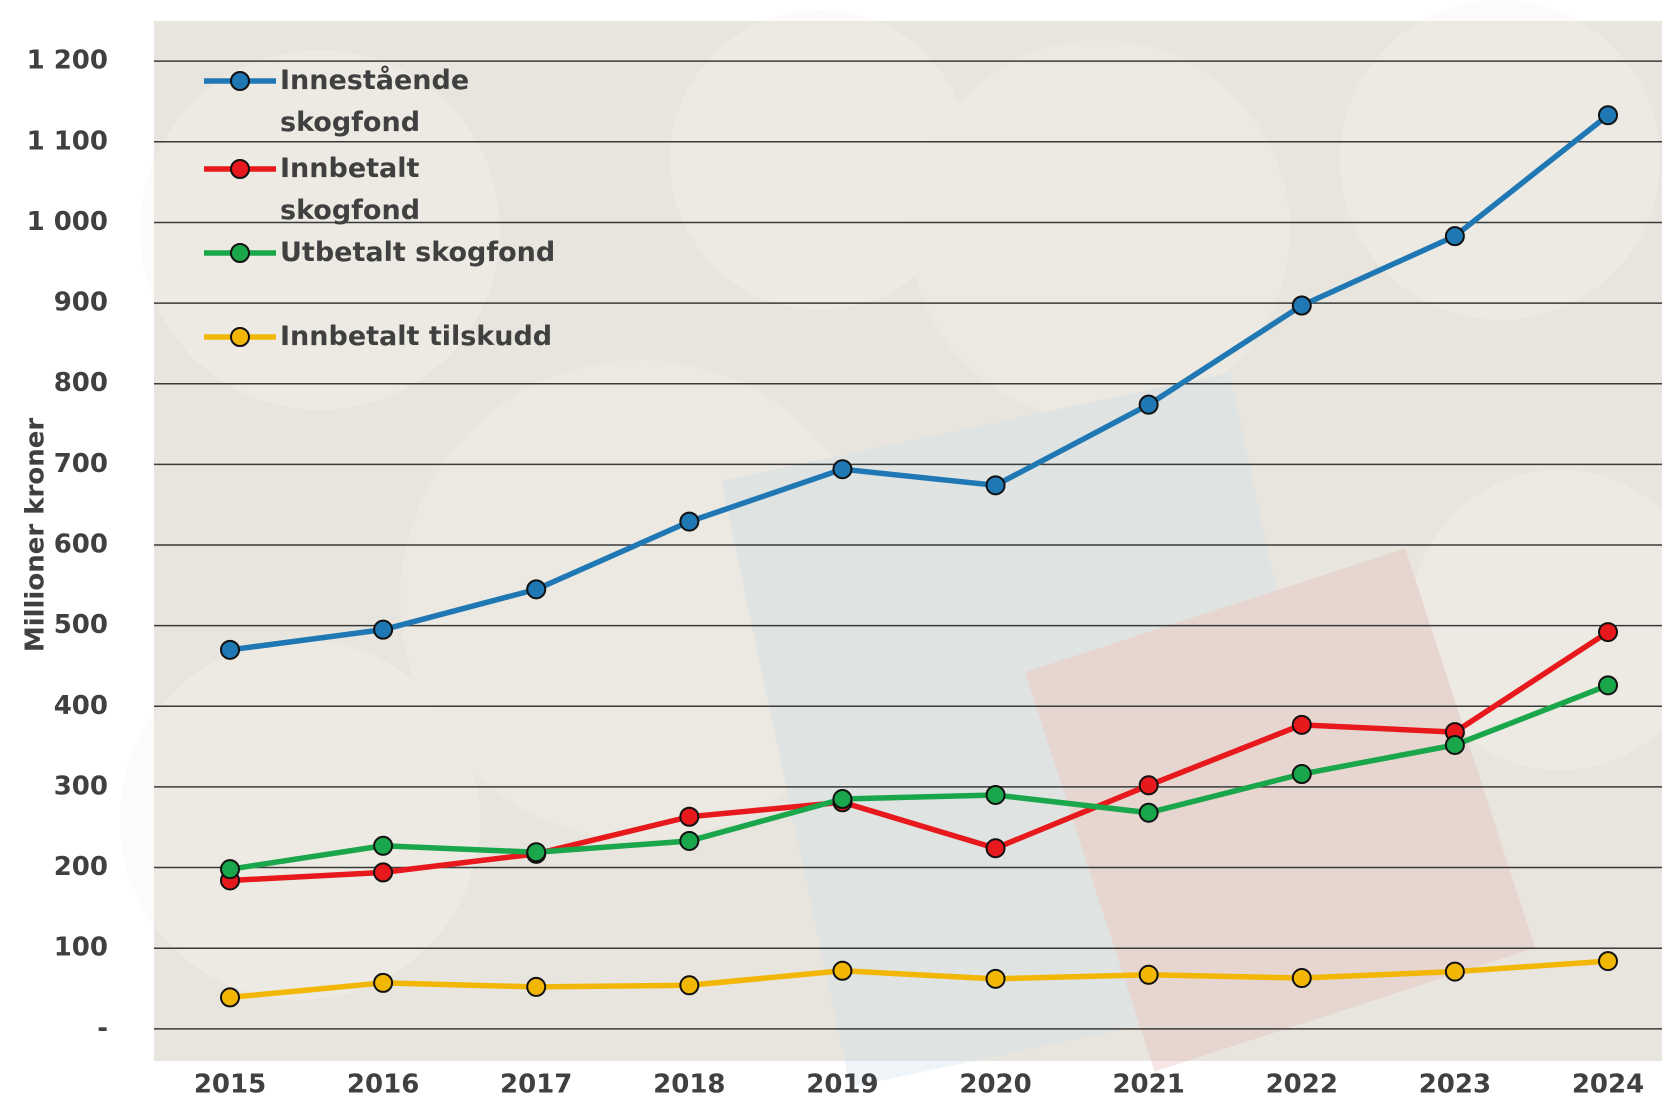 The height and width of the screenshot is (1104, 1662). What do you see at coordinates (81, 464) in the screenshot?
I see `y-tick-label: 700` at bounding box center [81, 464].